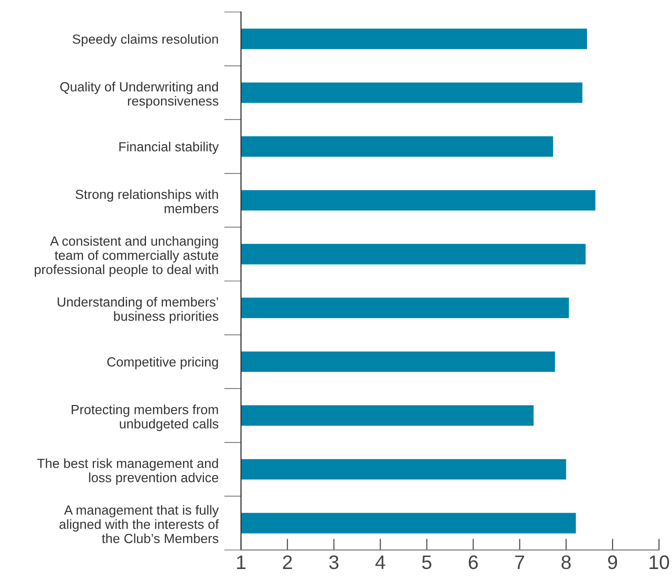  What do you see at coordinates (287, 562) in the screenshot?
I see `x-tick-label: 2` at bounding box center [287, 562].